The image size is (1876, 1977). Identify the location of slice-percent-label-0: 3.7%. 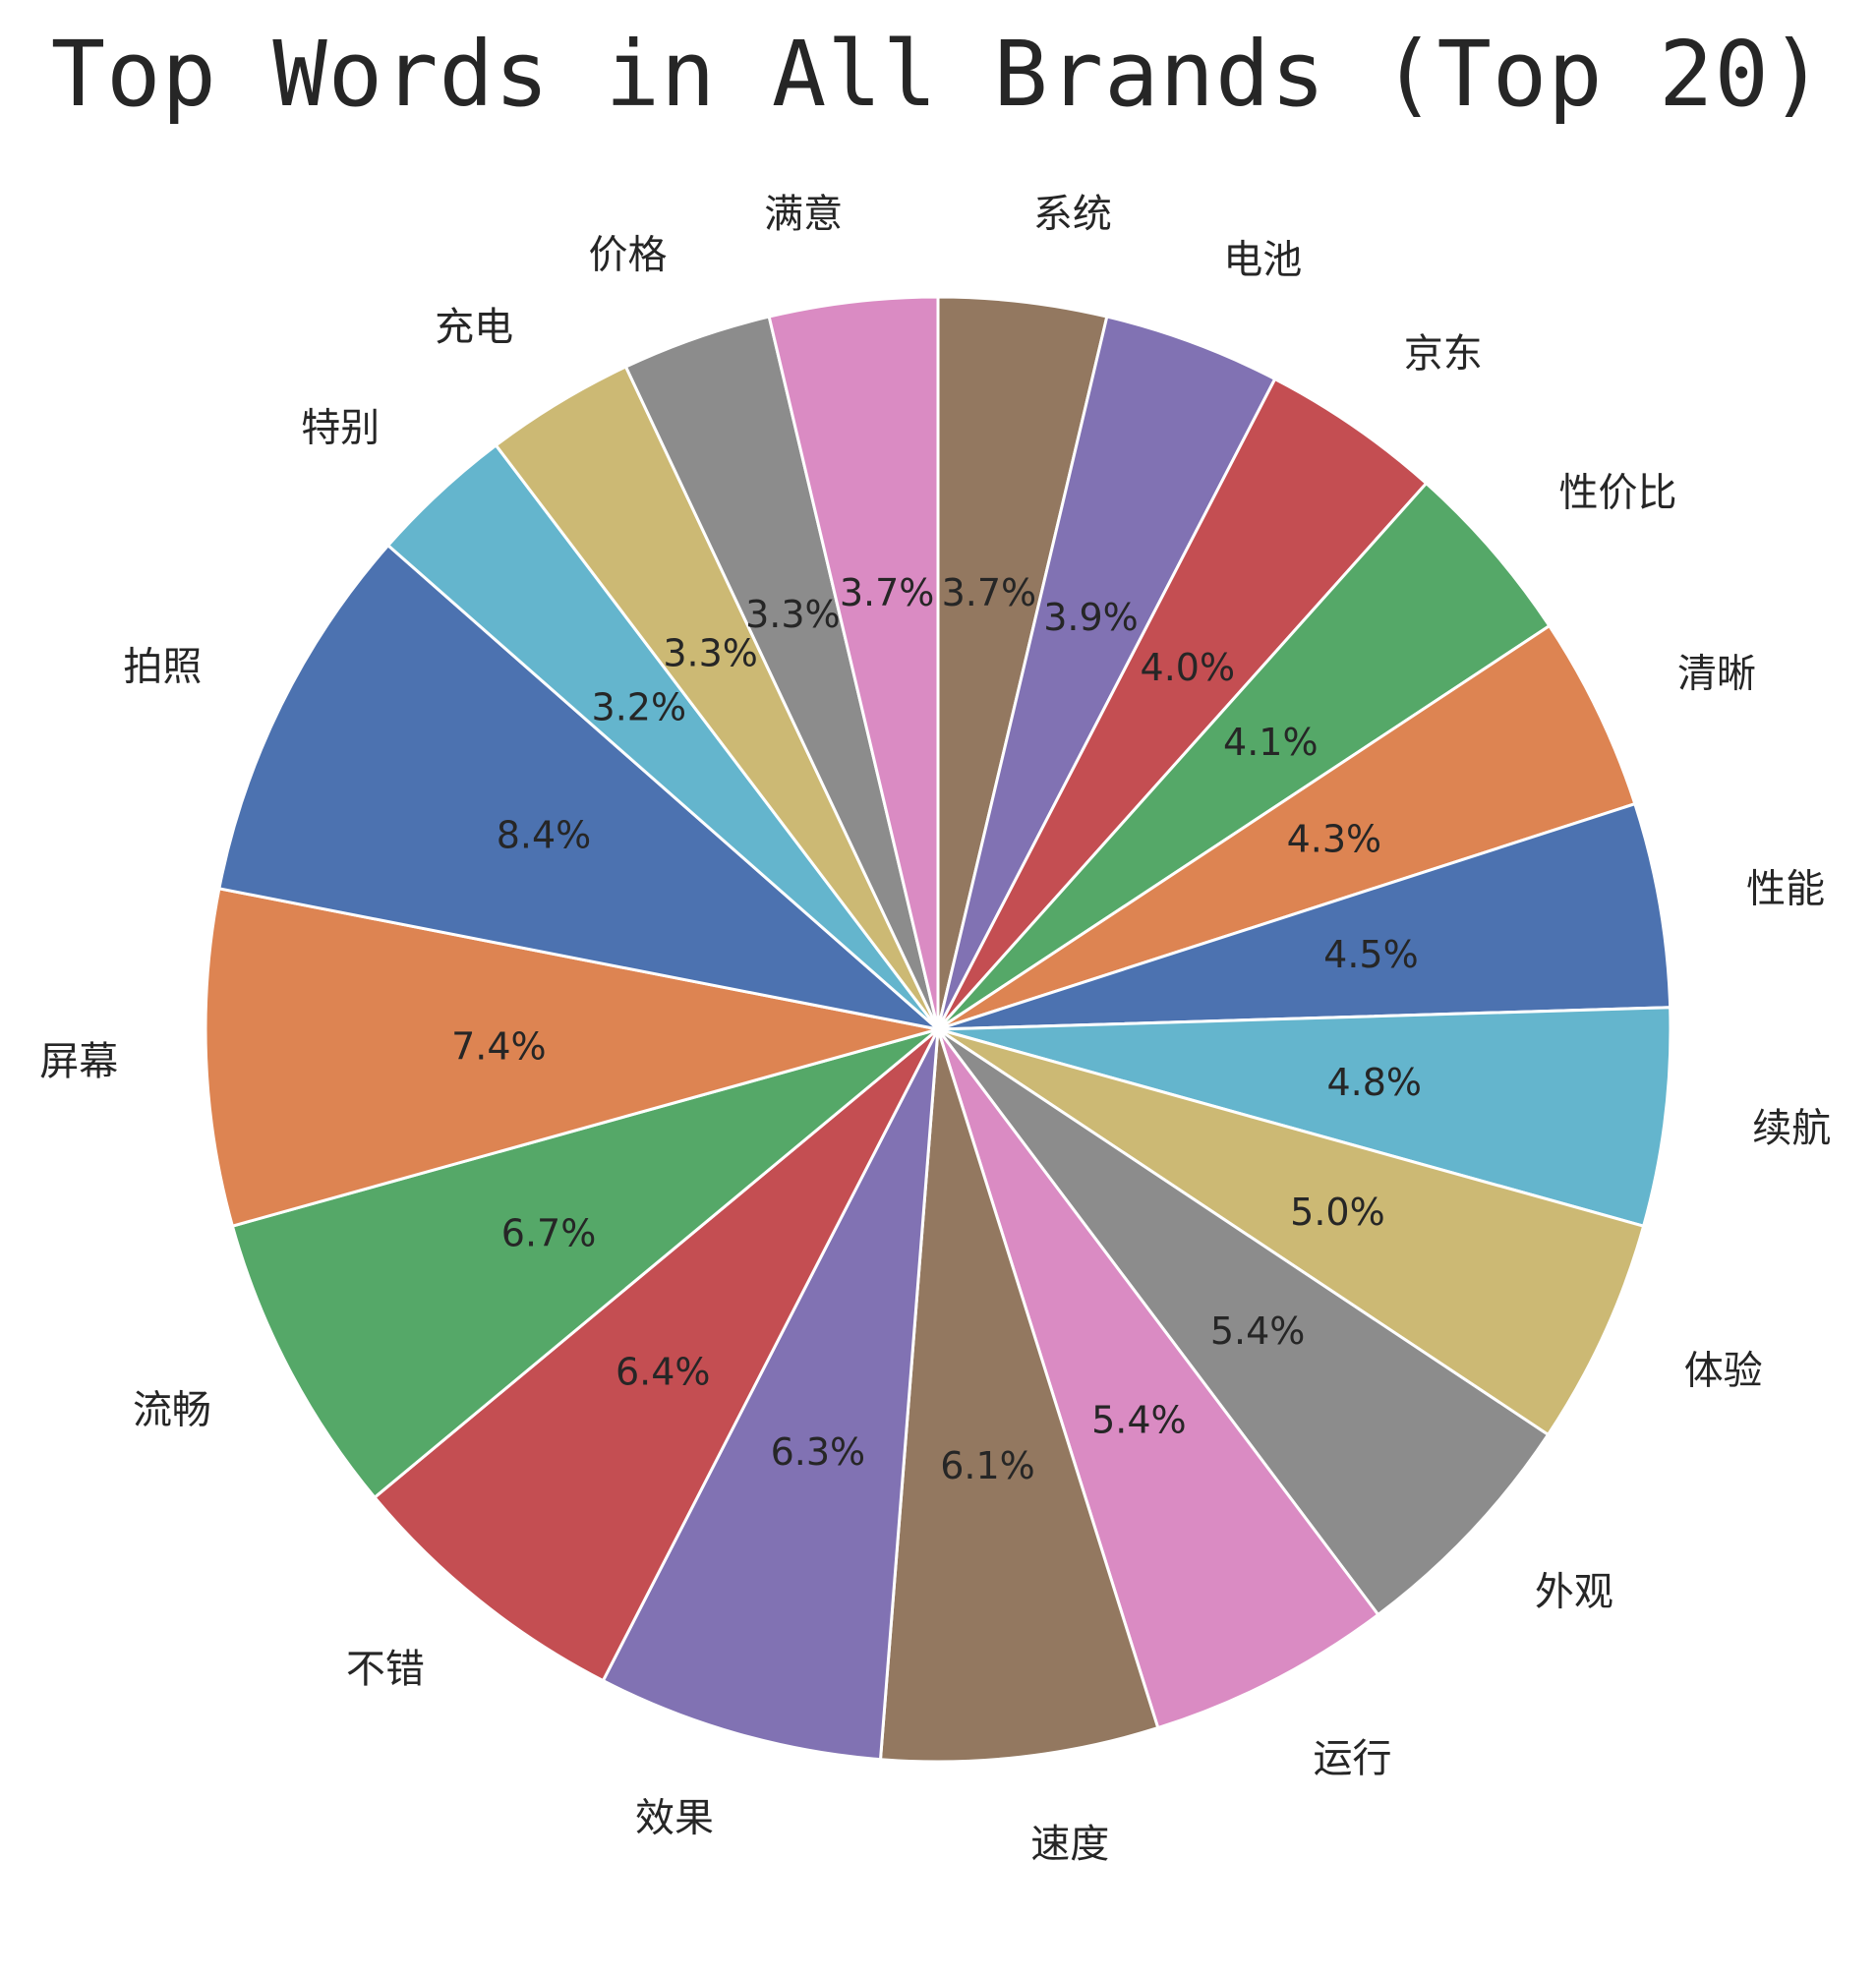
(989, 592).